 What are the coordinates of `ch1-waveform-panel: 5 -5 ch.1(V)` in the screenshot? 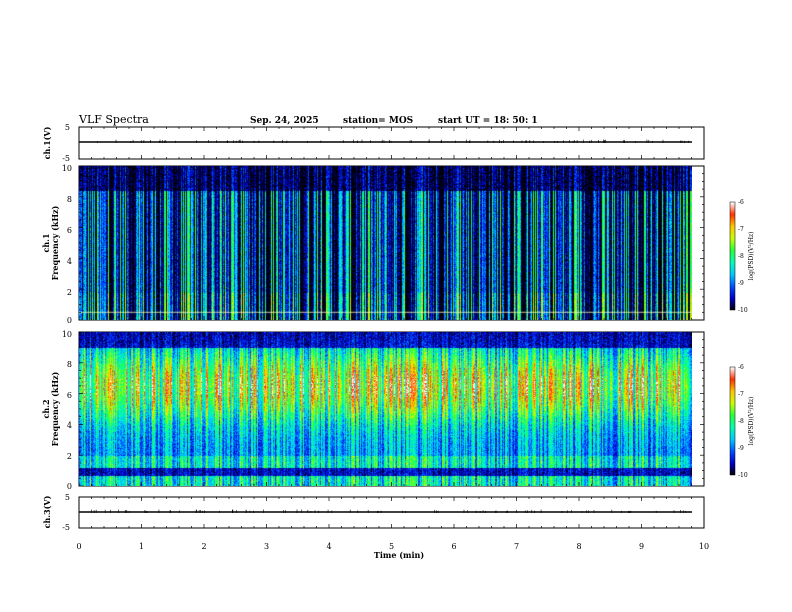 It's located at (373, 143).